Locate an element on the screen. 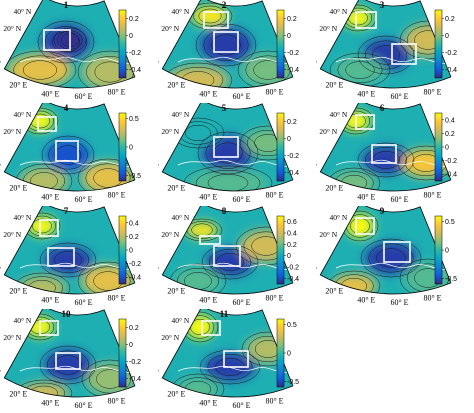 The image size is (474, 413). panel-number: 11 is located at coordinates (224, 314).